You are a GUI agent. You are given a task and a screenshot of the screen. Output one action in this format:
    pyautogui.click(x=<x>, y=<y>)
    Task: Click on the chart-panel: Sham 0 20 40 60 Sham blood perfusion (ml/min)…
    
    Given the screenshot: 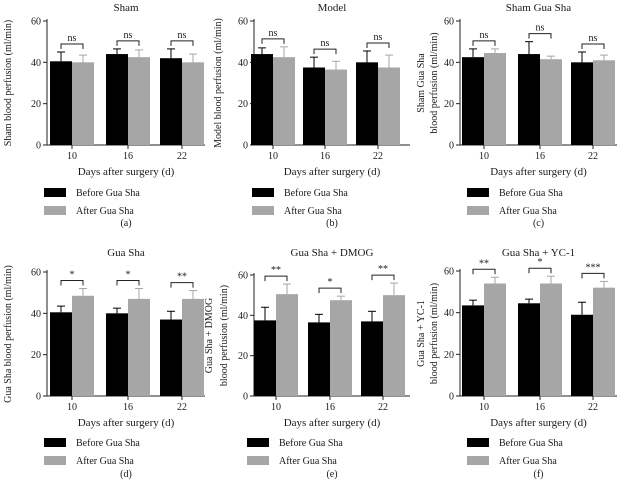 What is the action you would take?
    pyautogui.click(x=104, y=115)
    